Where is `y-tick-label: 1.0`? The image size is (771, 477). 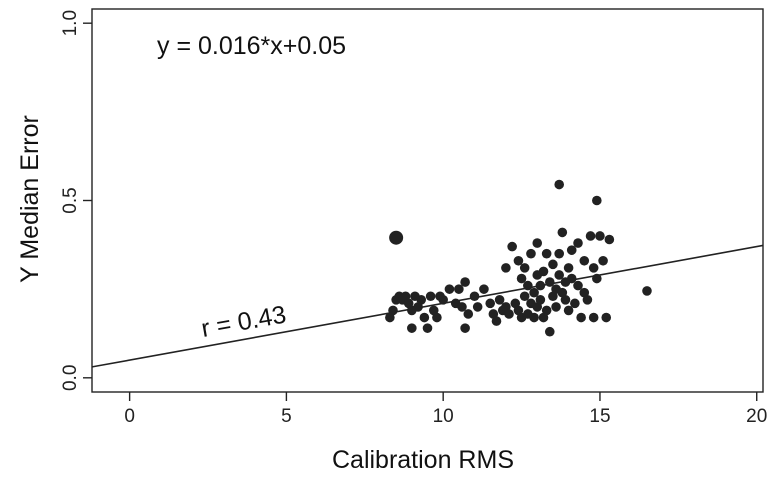
y-tick-label: 1.0 is located at coordinates (70, 23).